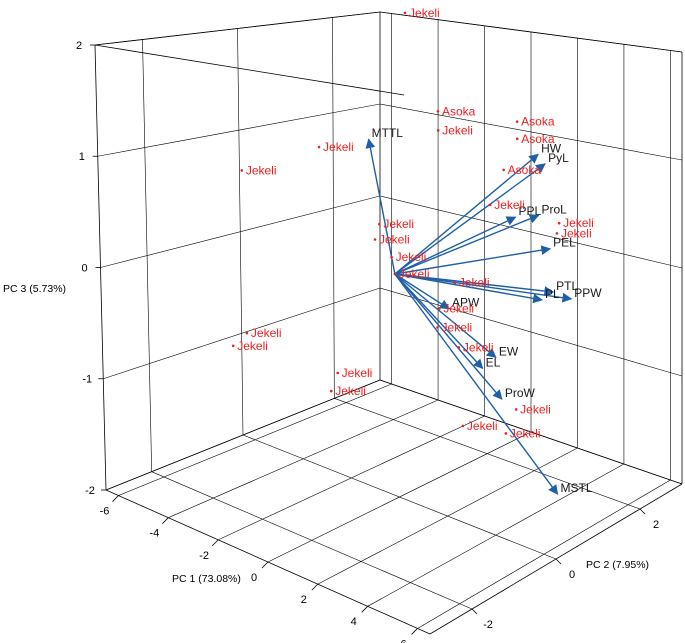  I want to click on y-tick-label: -2, so click(488, 625).